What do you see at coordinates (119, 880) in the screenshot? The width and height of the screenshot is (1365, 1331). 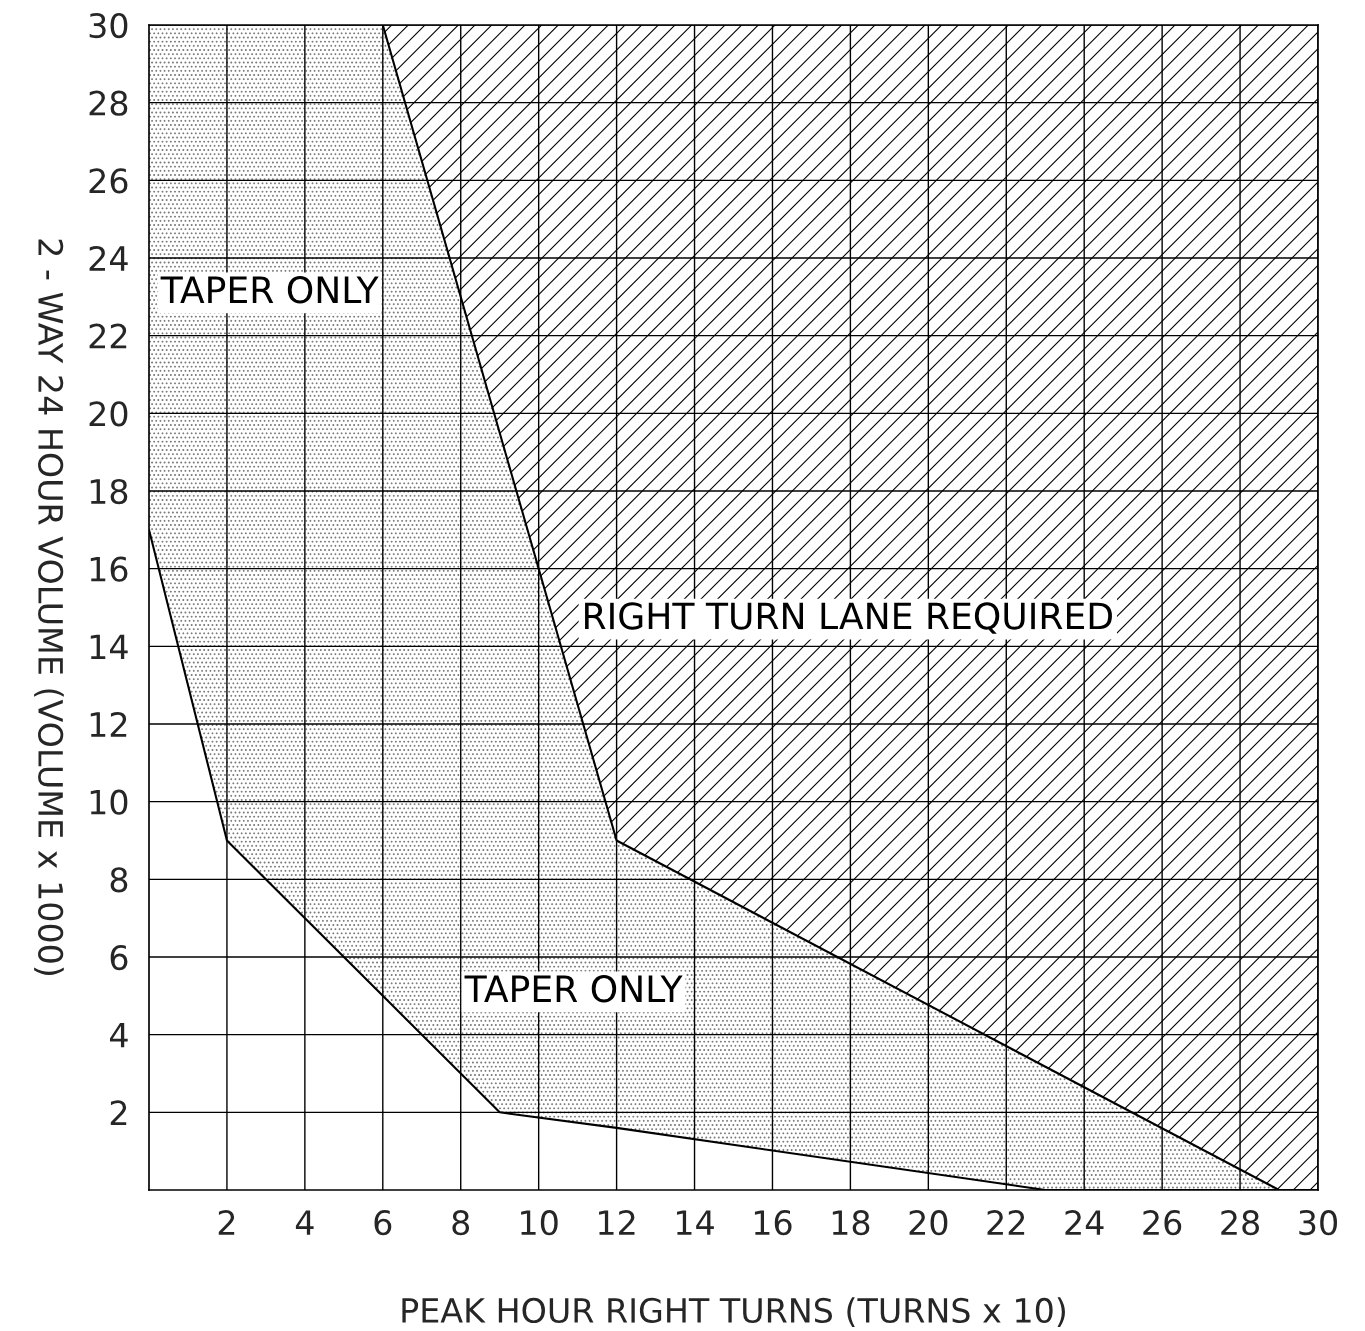 I see `y-tick-label: 8` at bounding box center [119, 880].